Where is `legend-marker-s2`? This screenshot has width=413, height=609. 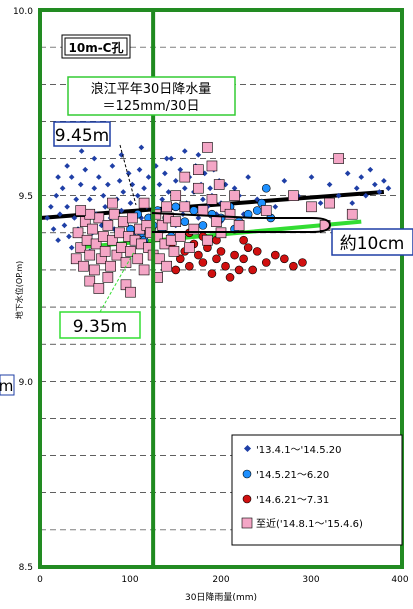 legend-marker-s2 is located at coordinates (247, 474).